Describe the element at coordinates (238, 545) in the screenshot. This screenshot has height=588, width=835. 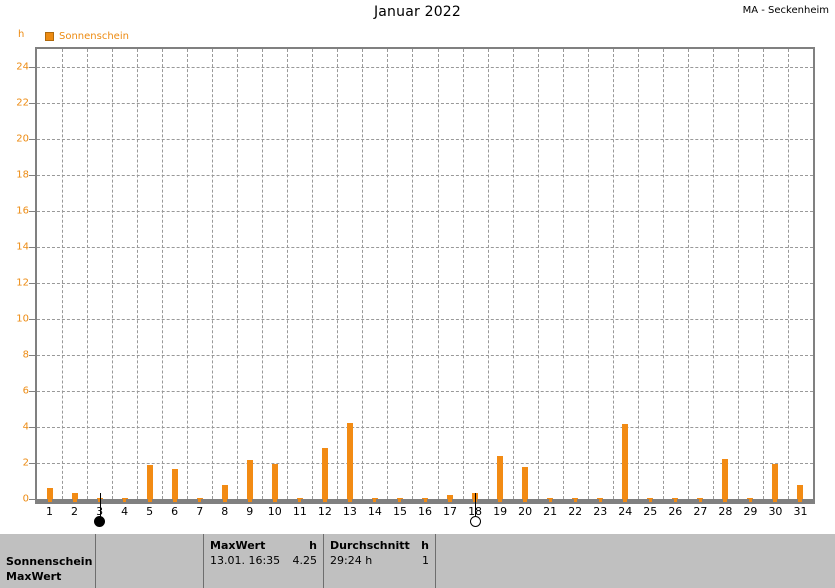
I see `max-header-label: MaxWert` at that location.